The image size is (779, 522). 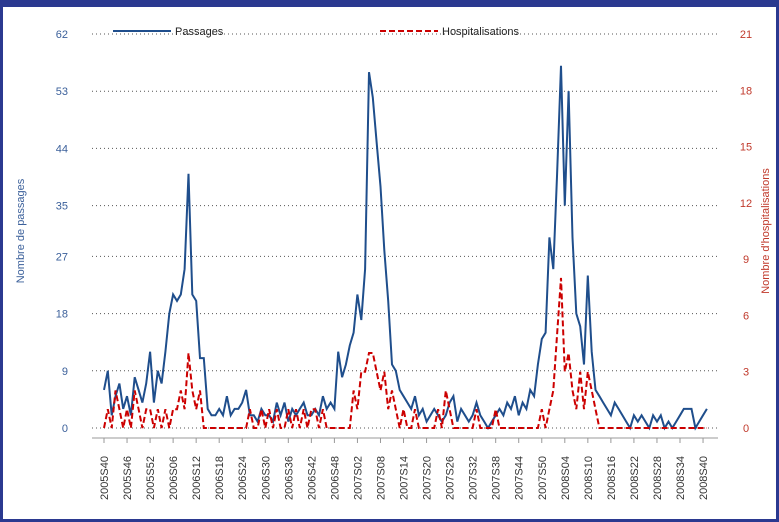 What do you see at coordinates (474, 478) in the screenshot?
I see `x-tick-label: 2007S32` at bounding box center [474, 478].